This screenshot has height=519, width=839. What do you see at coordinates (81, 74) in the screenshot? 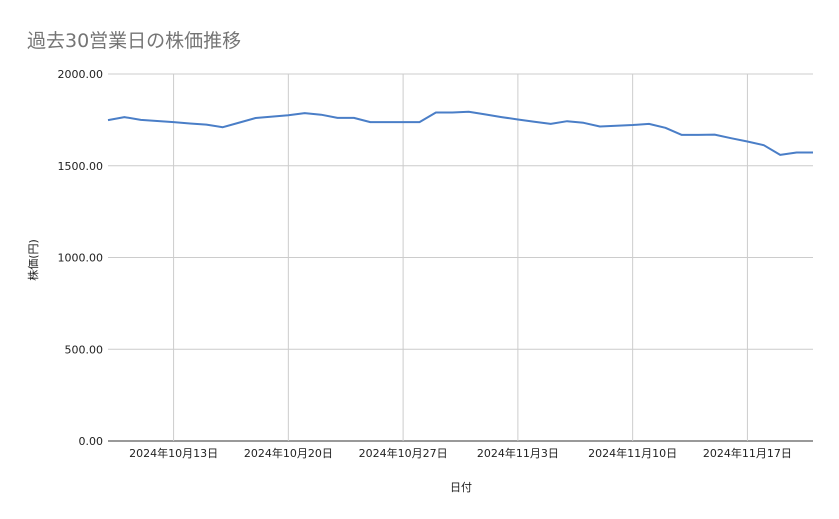
I see `y-tick-label: 2000.00` at bounding box center [81, 74].